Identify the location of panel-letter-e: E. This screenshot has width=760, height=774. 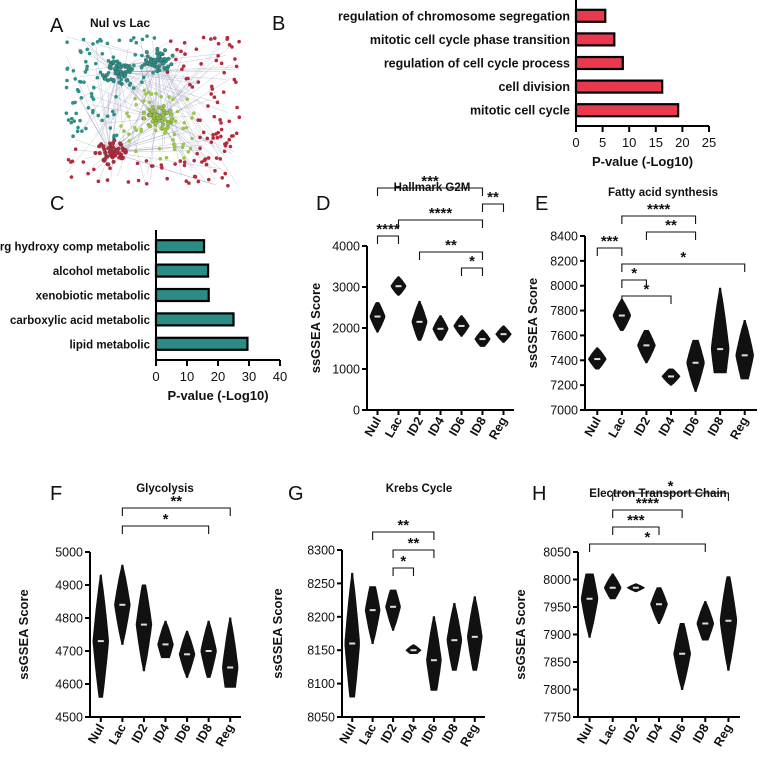
(541, 204).